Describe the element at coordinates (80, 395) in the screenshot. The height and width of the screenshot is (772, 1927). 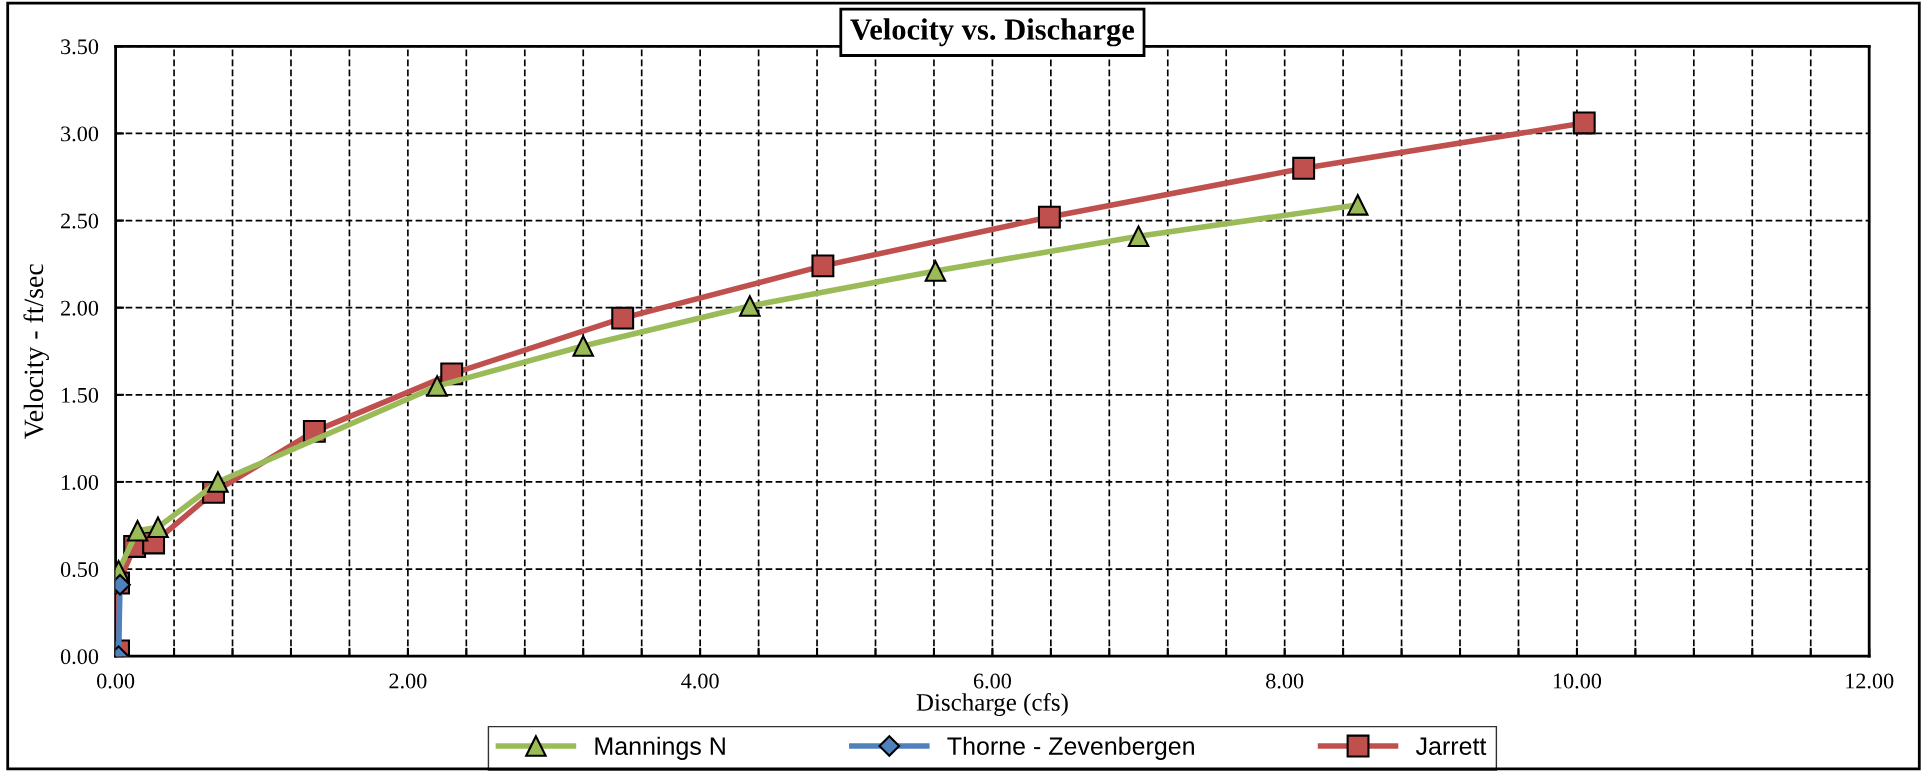
I see `y-tick-label: 1.50` at that location.